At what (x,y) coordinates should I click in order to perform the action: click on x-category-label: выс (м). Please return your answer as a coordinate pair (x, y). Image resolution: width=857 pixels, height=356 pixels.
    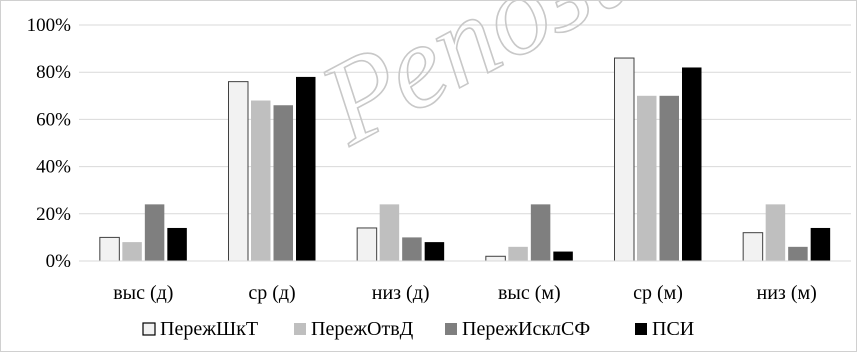
    Looking at the image, I should click on (529, 293).